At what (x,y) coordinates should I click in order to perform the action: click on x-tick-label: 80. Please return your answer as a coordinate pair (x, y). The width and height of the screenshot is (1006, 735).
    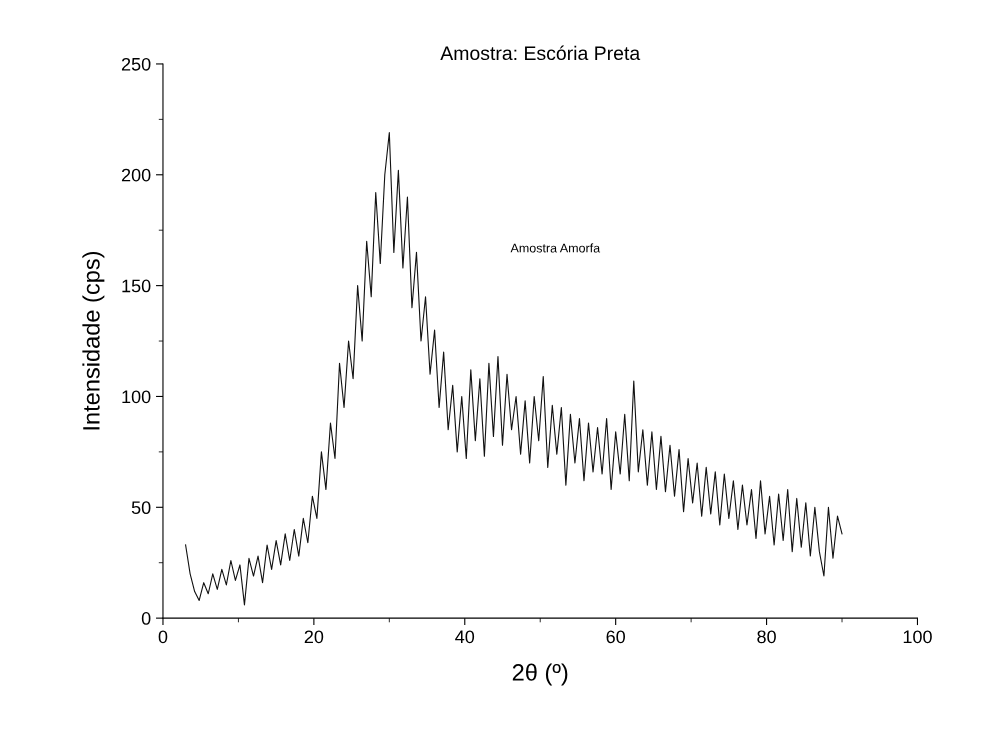
    Looking at the image, I should click on (766, 637).